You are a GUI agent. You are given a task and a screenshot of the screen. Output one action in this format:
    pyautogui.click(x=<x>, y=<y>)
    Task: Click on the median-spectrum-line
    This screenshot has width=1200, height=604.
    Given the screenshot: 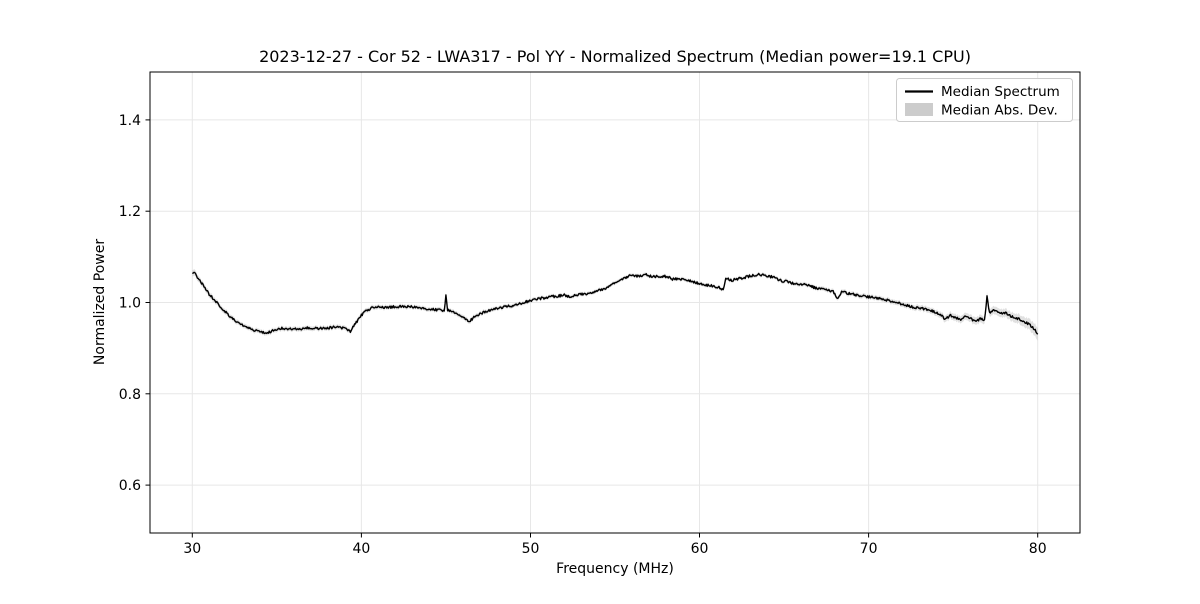 What is the action you would take?
    pyautogui.click(x=615, y=303)
    